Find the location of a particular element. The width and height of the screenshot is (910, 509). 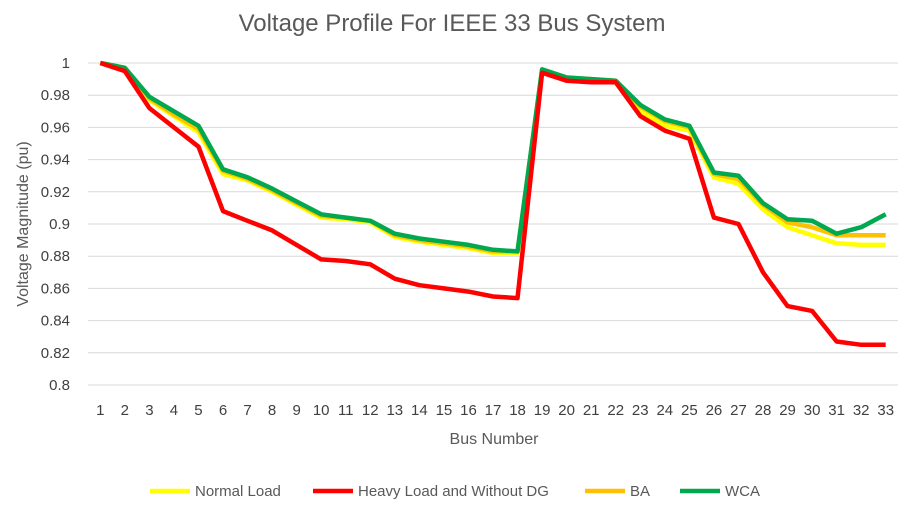

y-tick-label: 0.86 is located at coordinates (55, 288).